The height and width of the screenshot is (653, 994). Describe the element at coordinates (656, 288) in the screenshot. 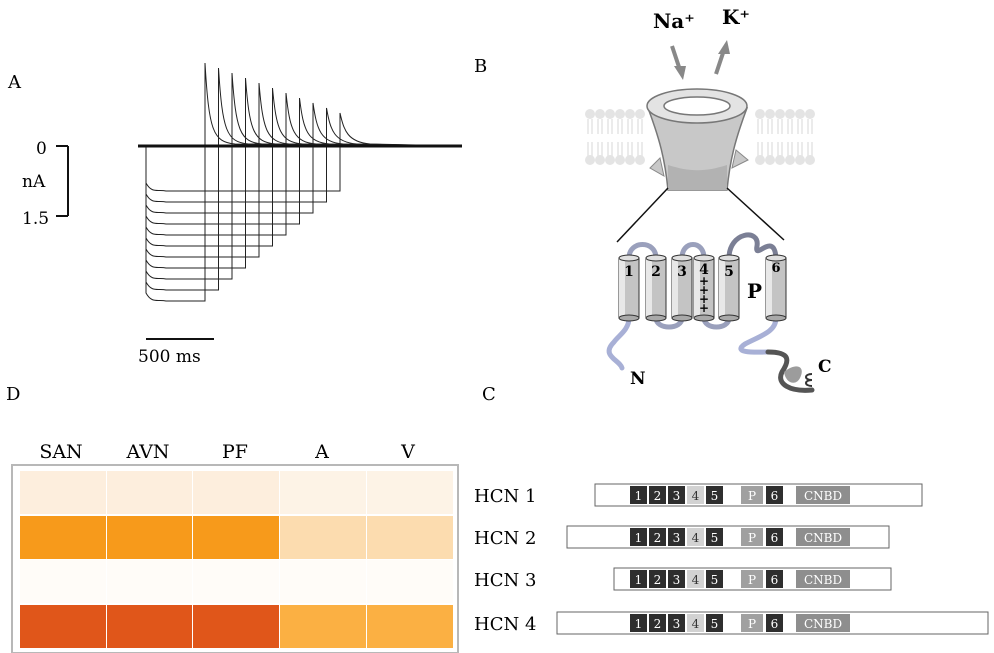

I see `helix-segment-2: 2` at that location.